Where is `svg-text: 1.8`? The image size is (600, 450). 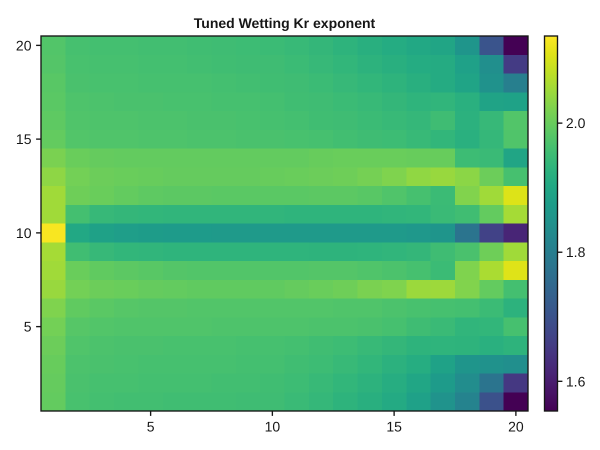
svg-text: 1.8 is located at coordinates (576, 252).